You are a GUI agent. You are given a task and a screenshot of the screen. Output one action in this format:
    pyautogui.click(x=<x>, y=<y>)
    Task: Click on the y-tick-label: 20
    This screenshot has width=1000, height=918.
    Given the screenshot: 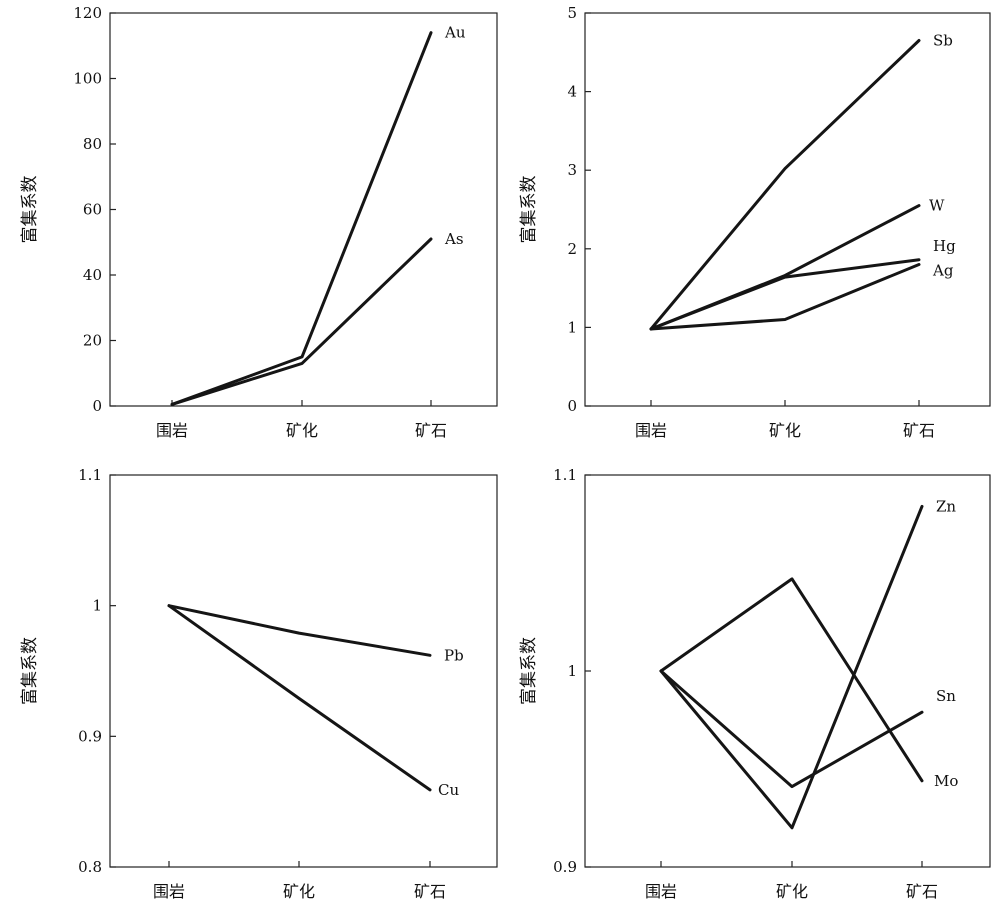 What is the action you would take?
    pyautogui.click(x=92, y=341)
    